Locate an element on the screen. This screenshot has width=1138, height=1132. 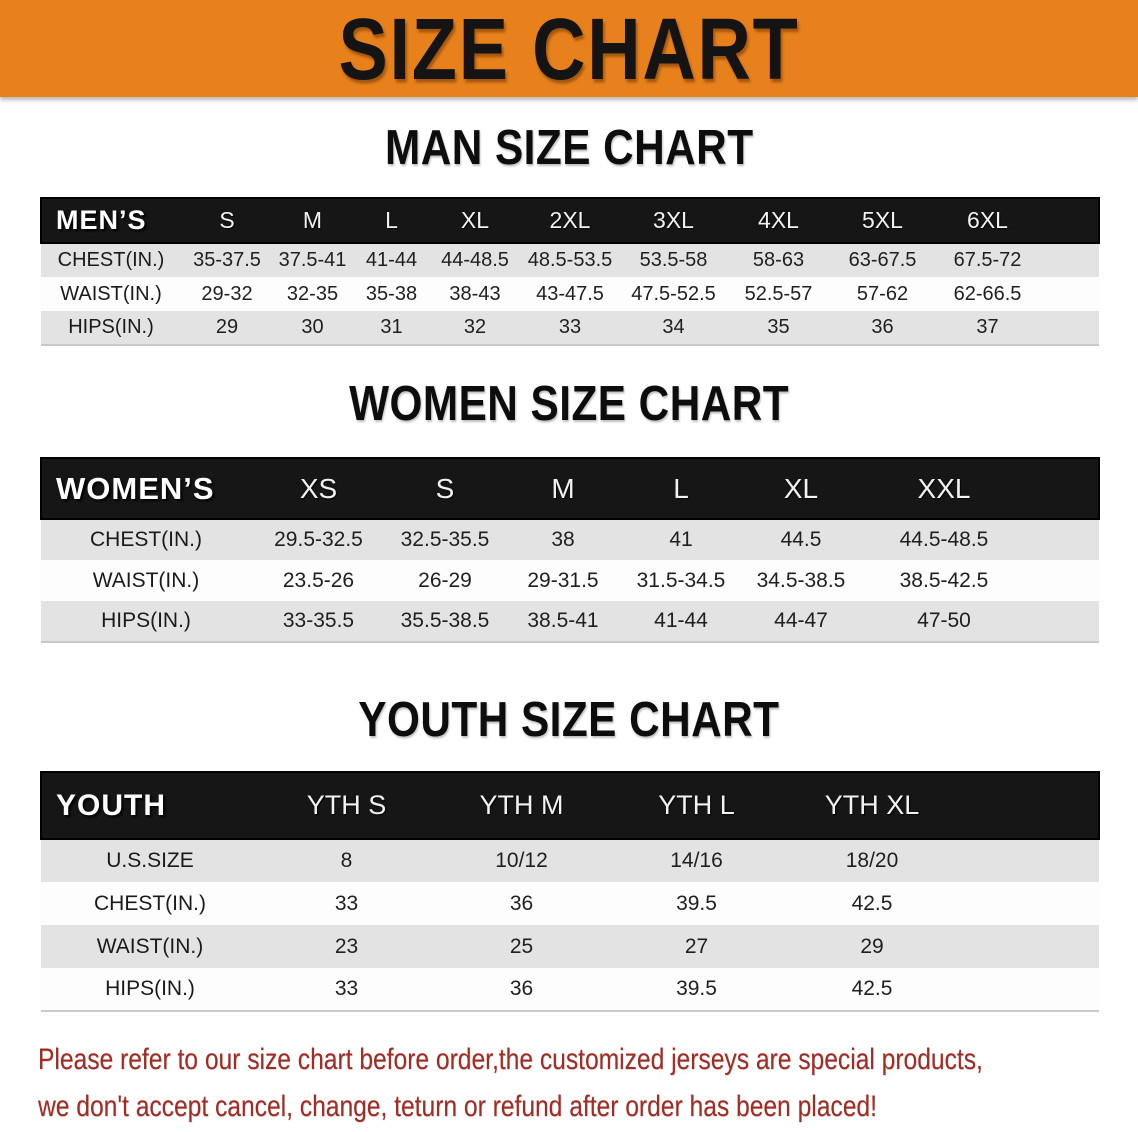
banner: SIZE CHART is located at coordinates (569, 48).